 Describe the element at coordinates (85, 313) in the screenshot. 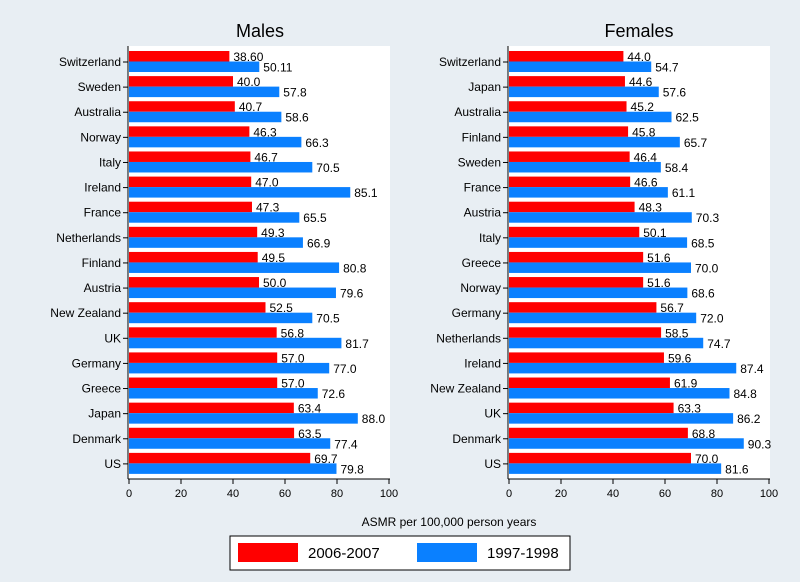

I see `males-label-new-zealand: New Zealand` at that location.